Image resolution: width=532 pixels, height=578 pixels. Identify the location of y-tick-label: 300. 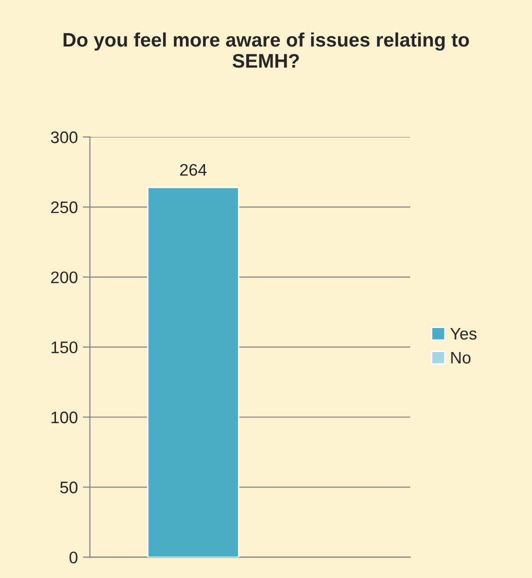
(64, 137).